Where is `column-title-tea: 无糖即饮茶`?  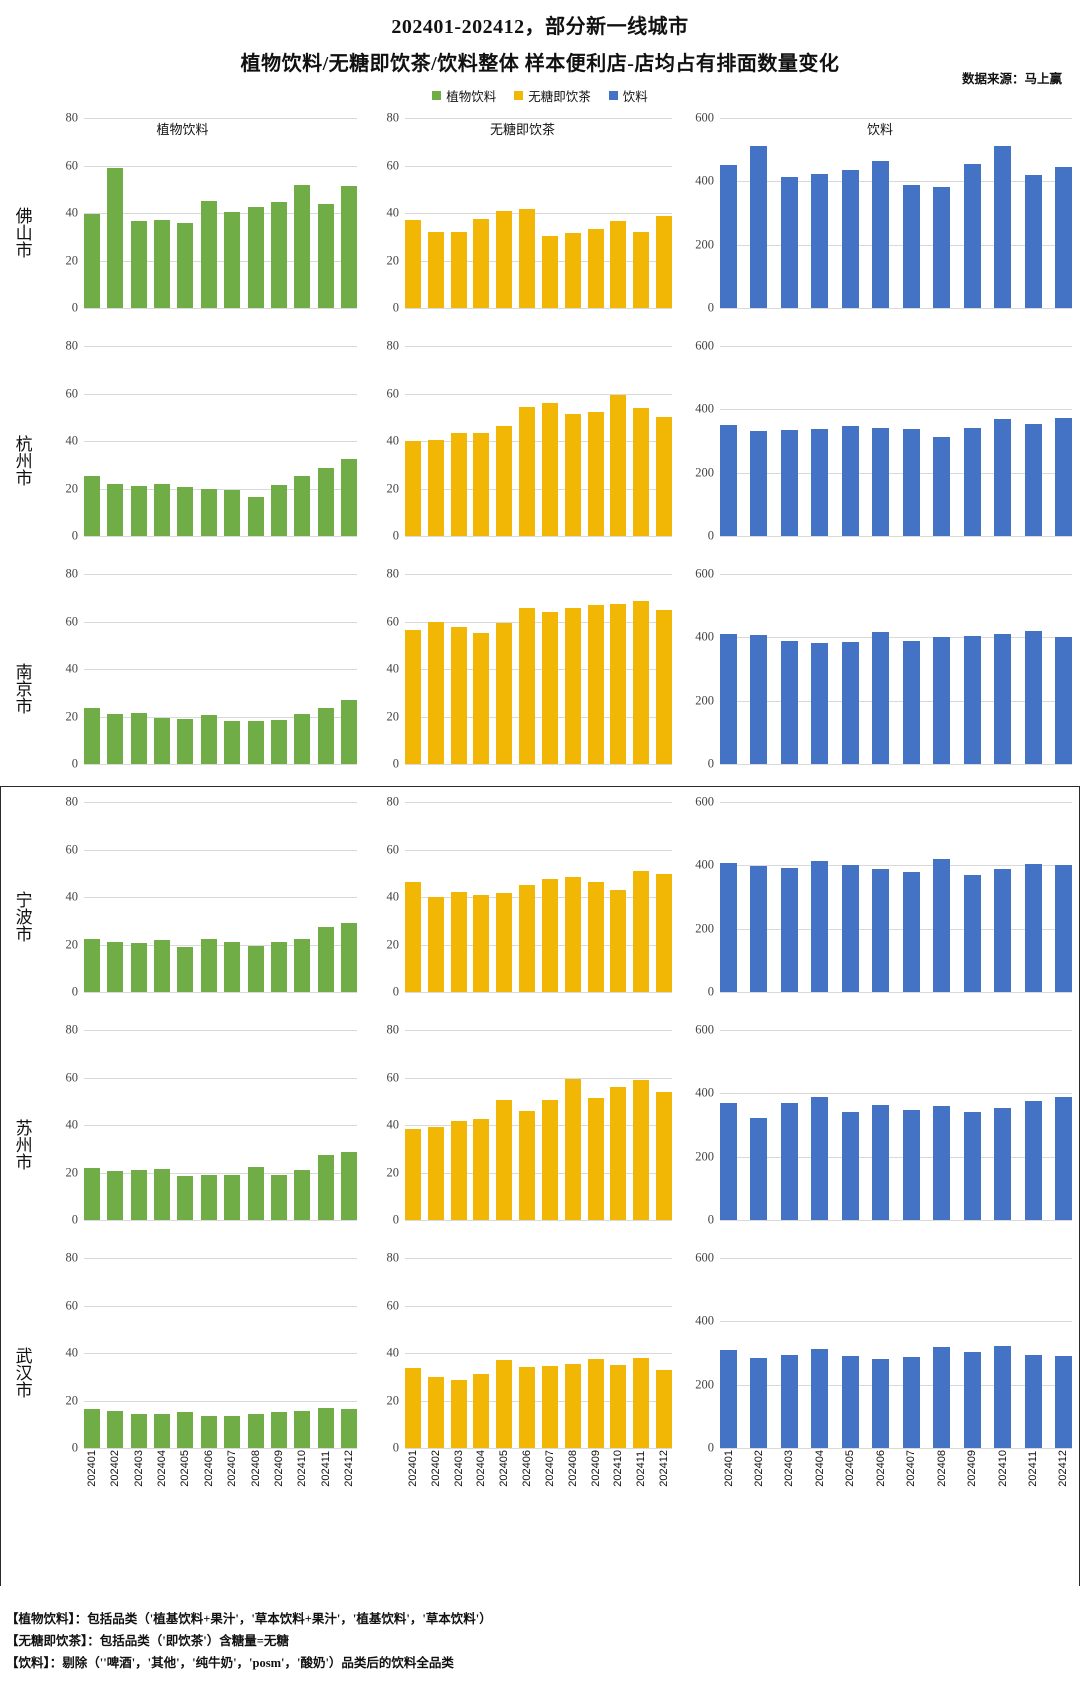 column-title-tea: 无糖即饮茶 is located at coordinates (522, 129).